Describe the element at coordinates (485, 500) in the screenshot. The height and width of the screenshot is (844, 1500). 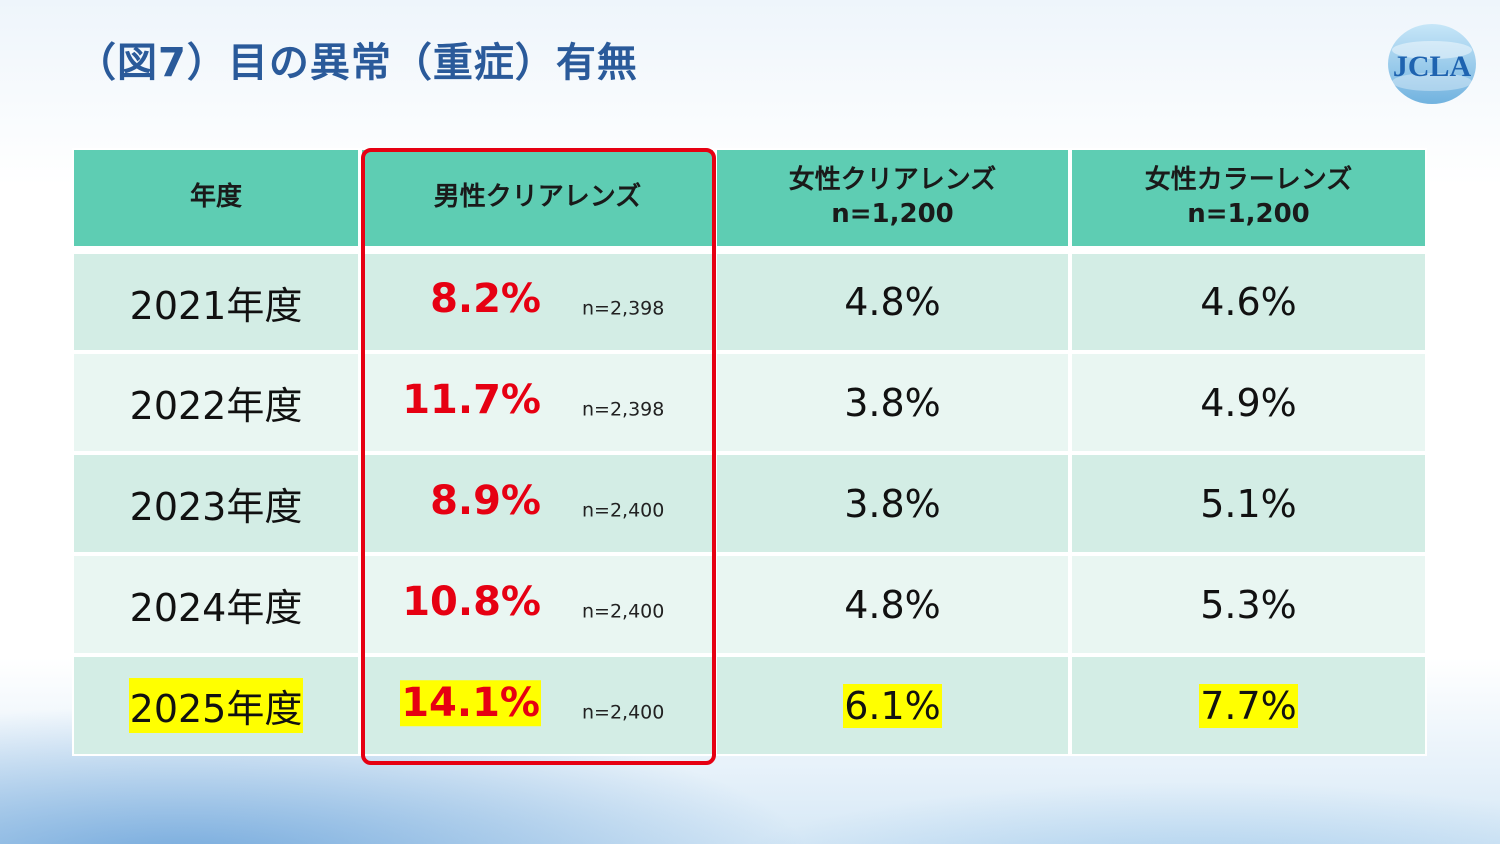
I see `men-value: 8.9%` at that location.